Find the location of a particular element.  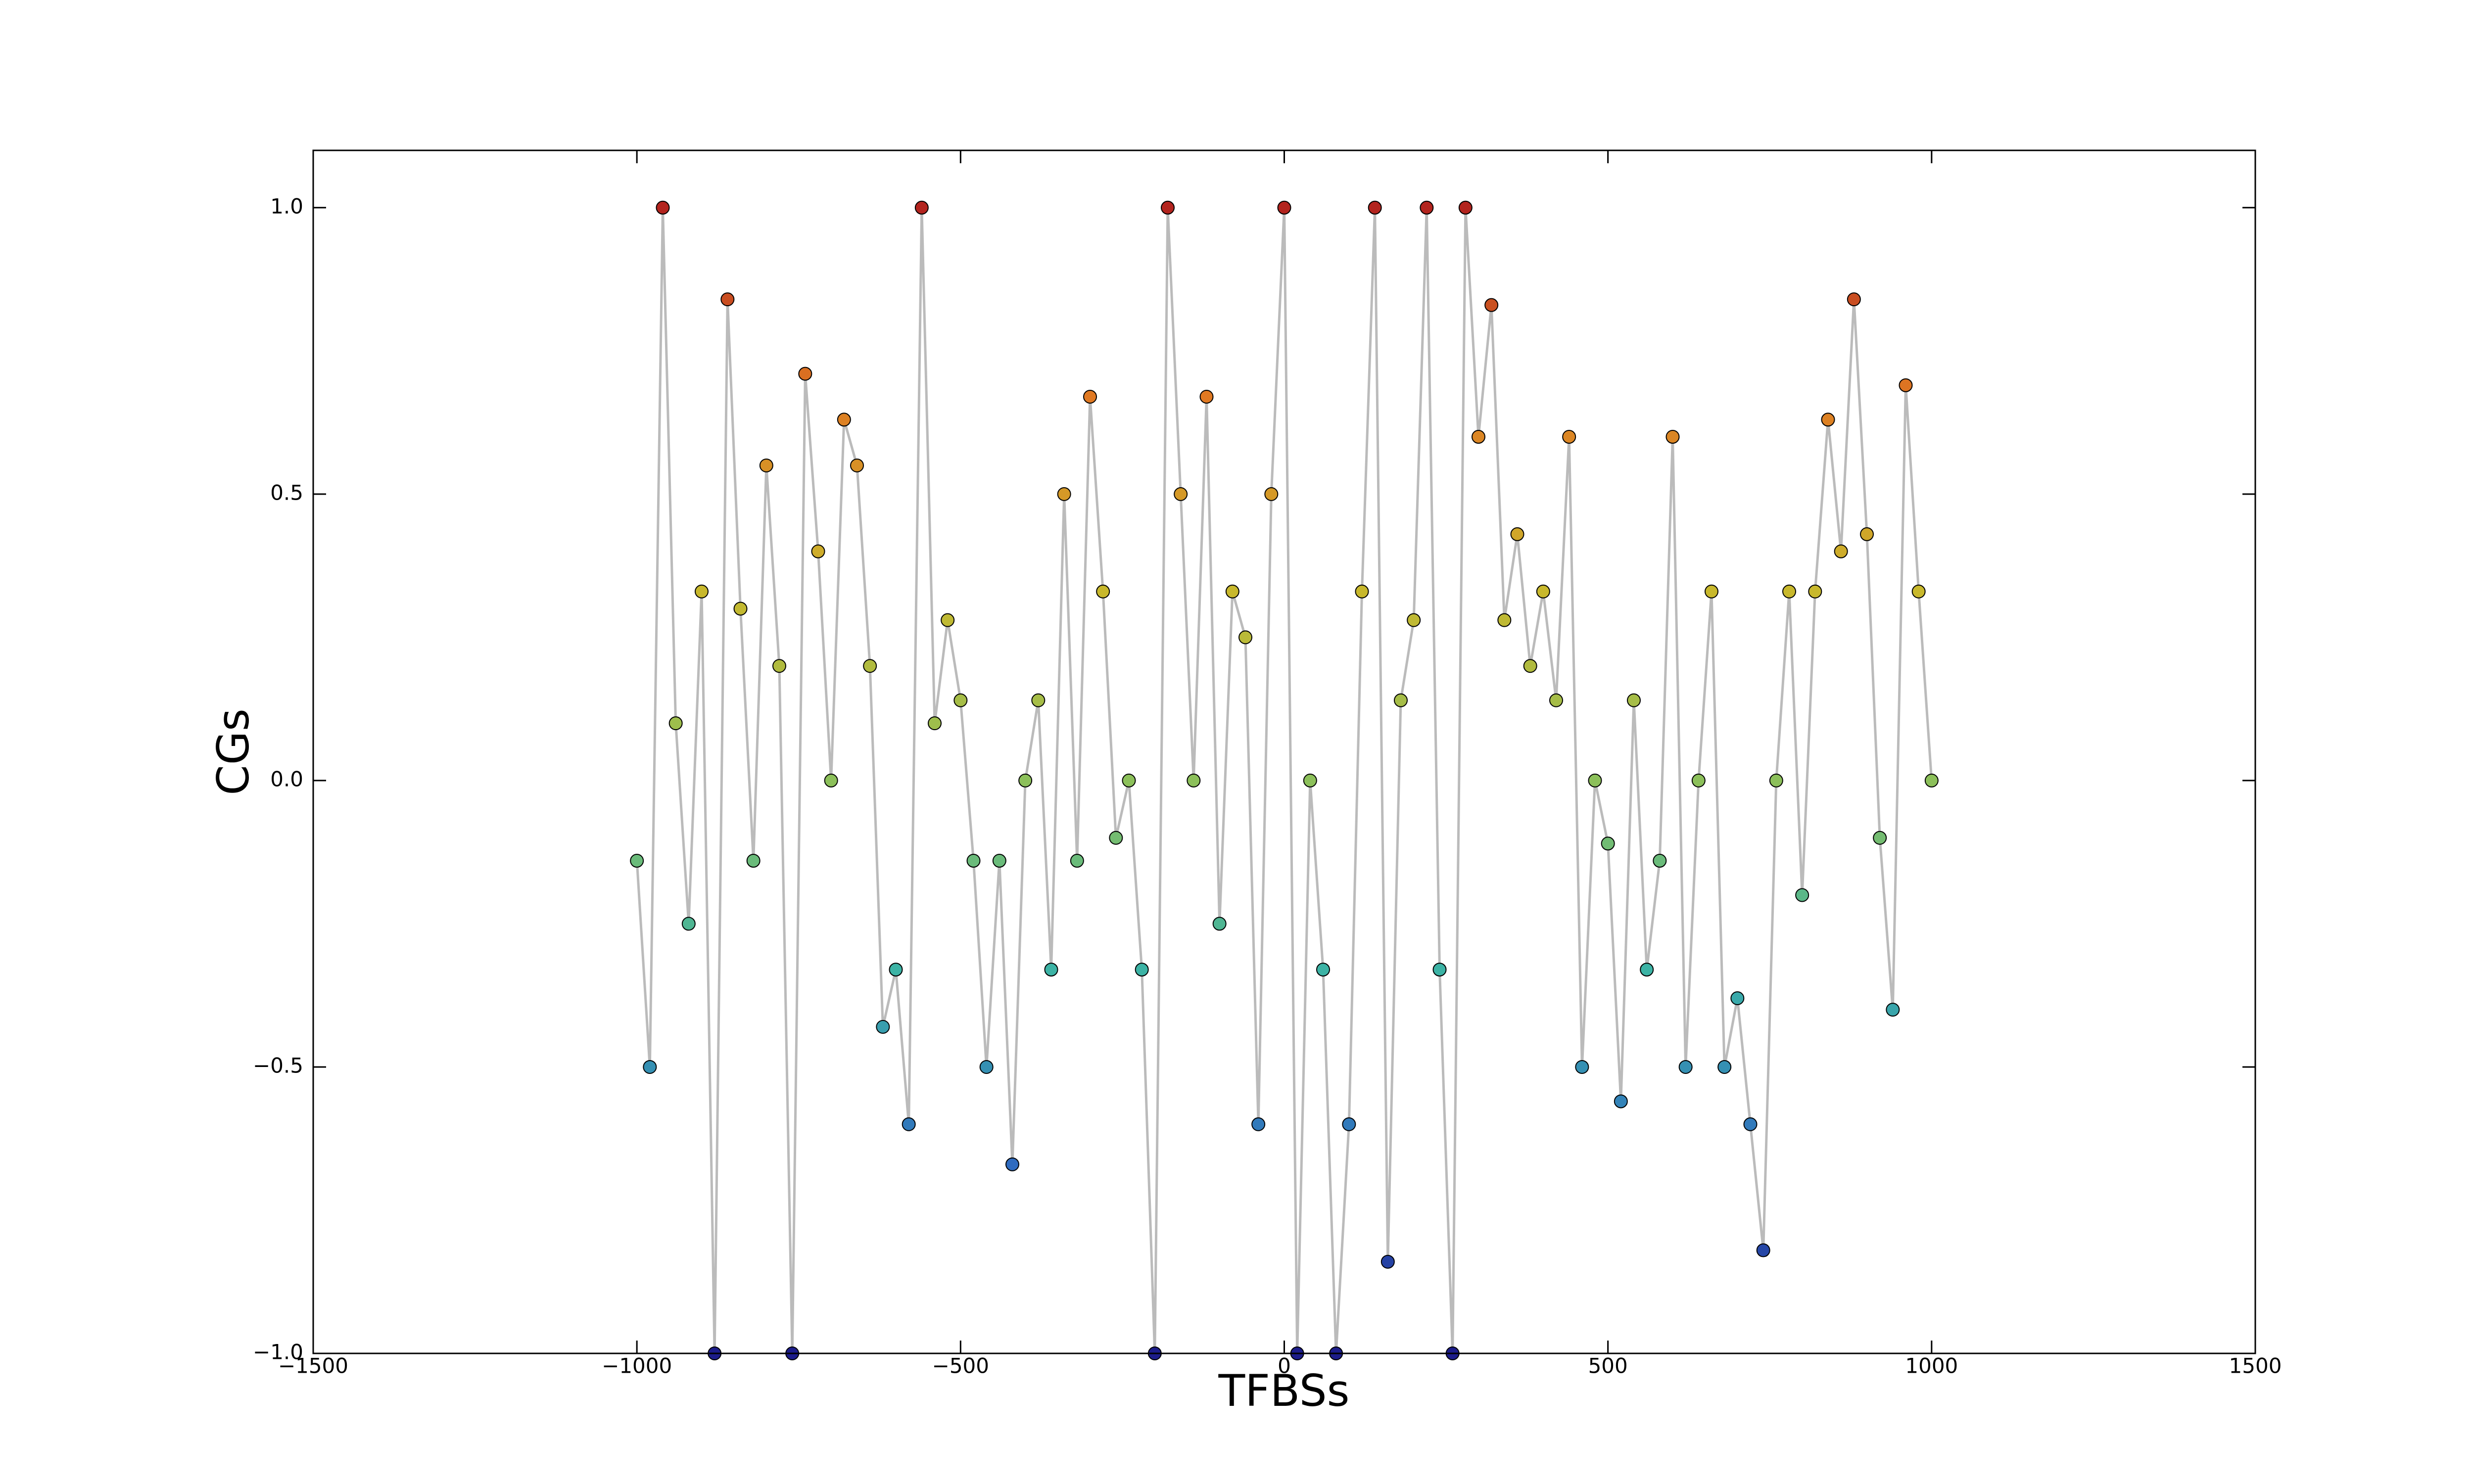

x-tick-label: −1500 is located at coordinates (313, 1366).